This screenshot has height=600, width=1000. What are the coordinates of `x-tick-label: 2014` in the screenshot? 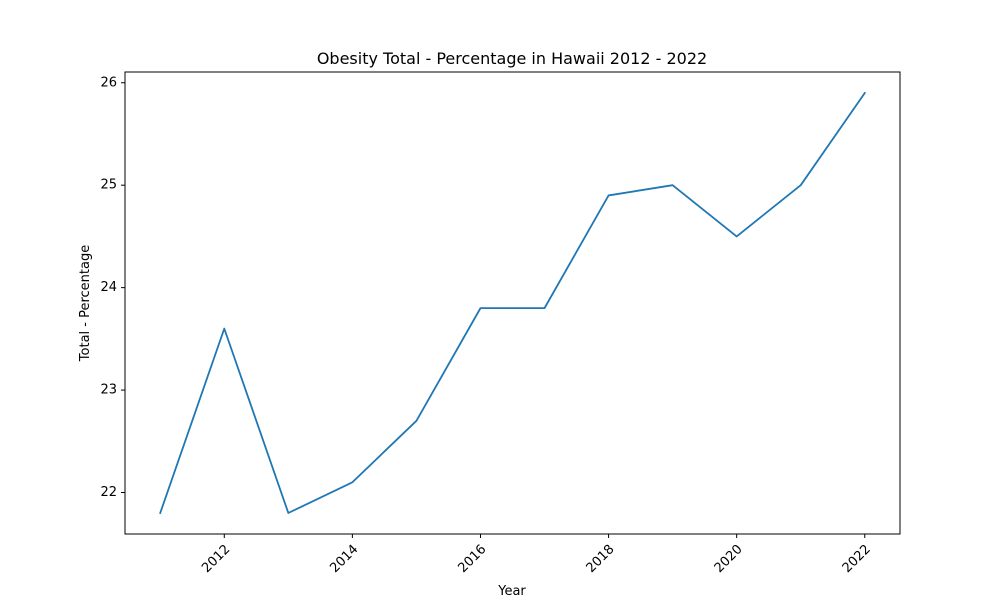 It's located at (344, 559).